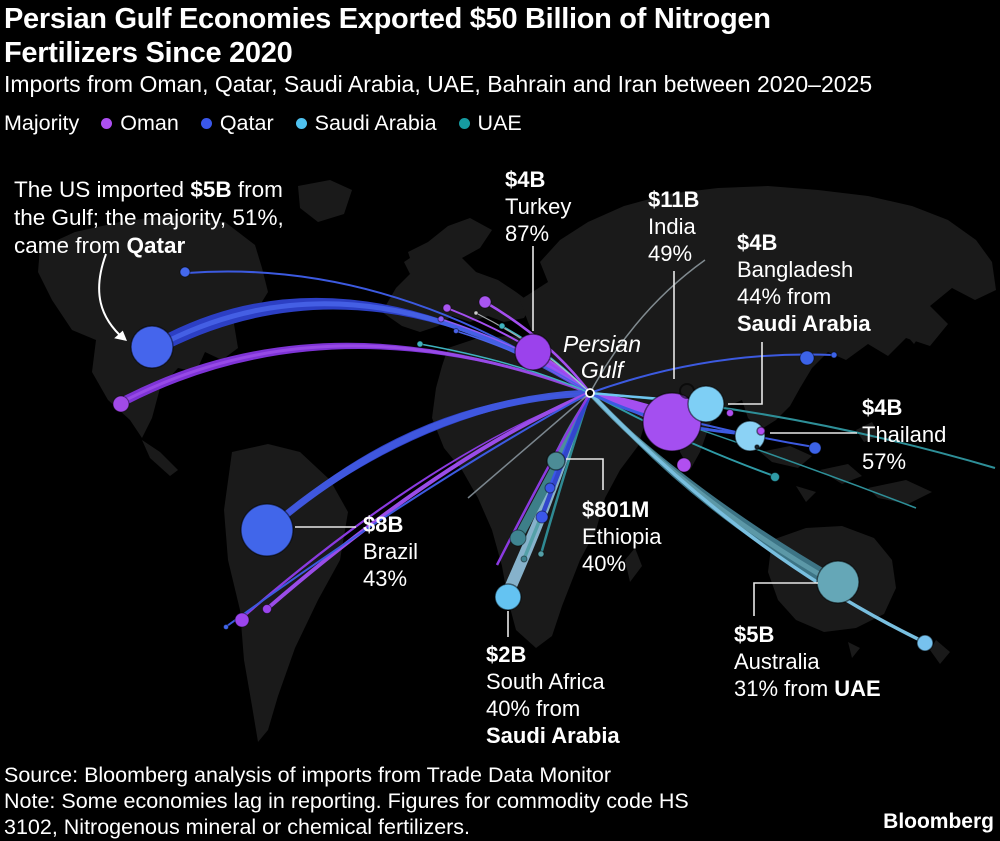 Image resolution: width=1000 pixels, height=841 pixels. I want to click on legend-label: Qatar, so click(246, 123).